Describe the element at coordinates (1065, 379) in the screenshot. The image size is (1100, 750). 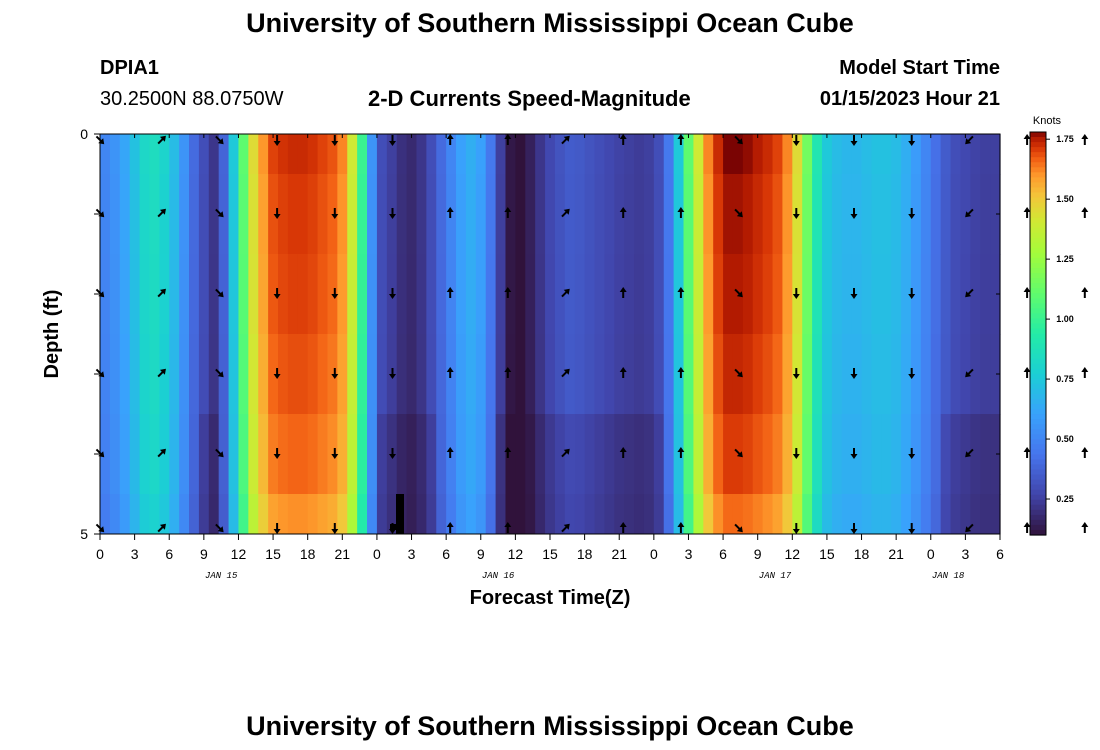
I see `colorbar-tick-label: 0.75` at that location.